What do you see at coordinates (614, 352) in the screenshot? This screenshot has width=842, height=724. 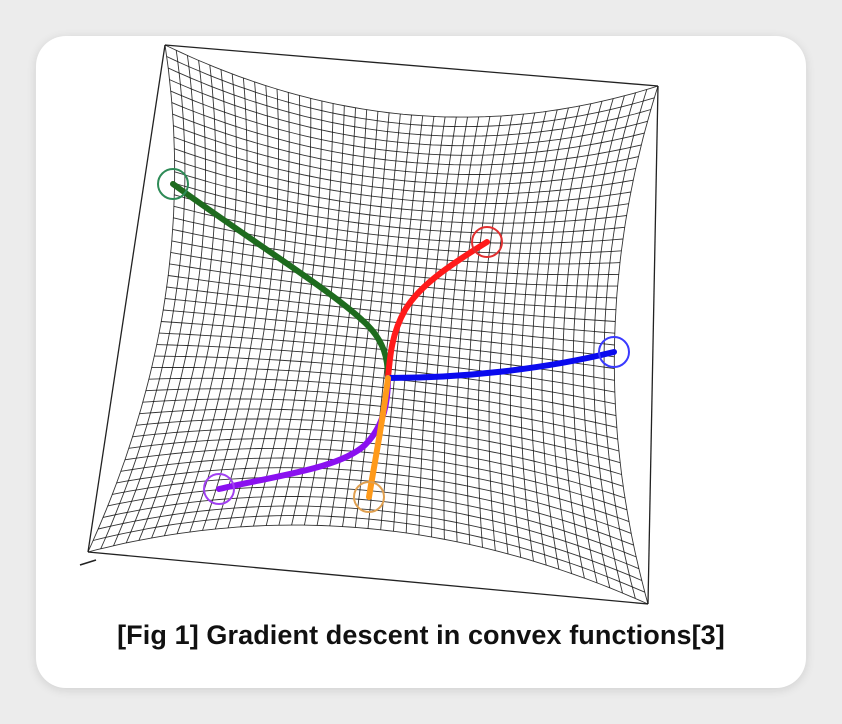 I see `blue-start-marker` at bounding box center [614, 352].